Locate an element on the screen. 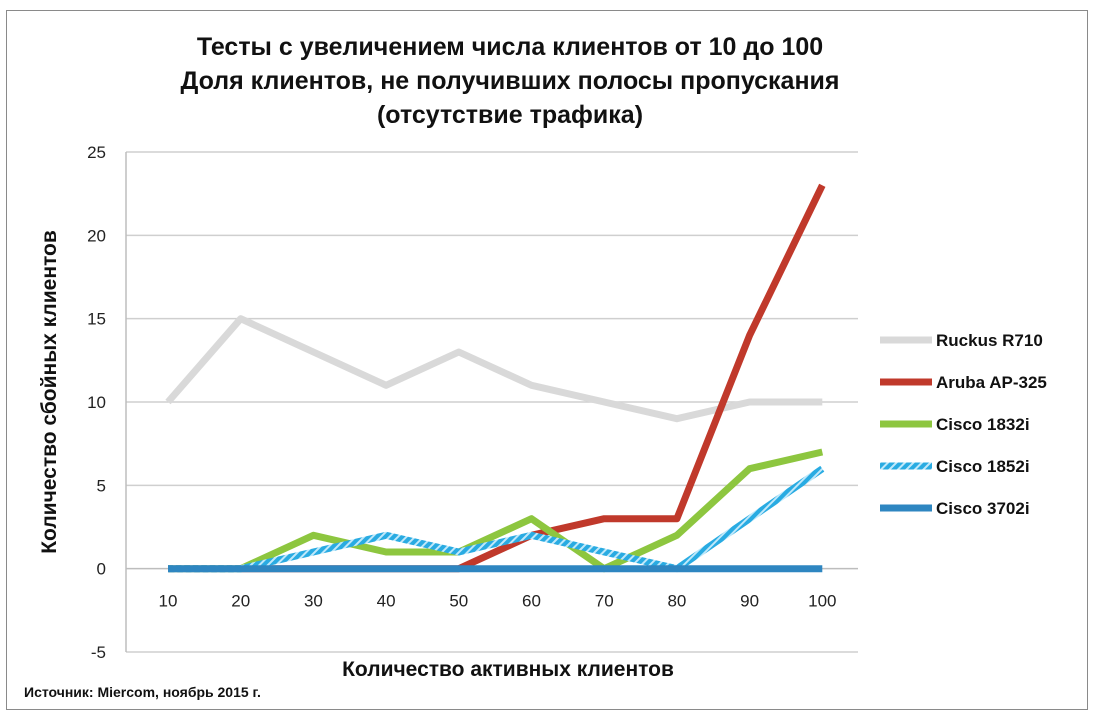  x-tick-label: 10 is located at coordinates (168, 601).